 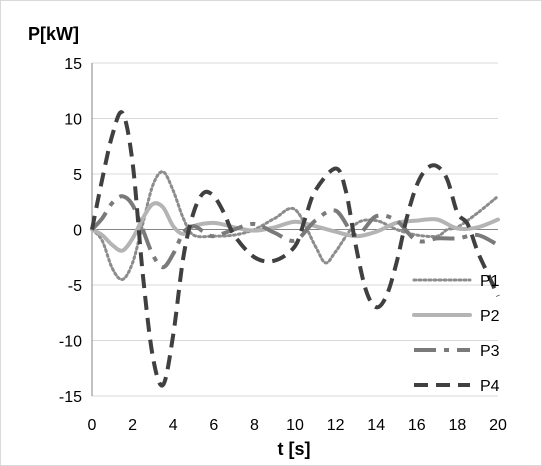 I want to click on y-tick-label: -5, so click(x=75, y=286).